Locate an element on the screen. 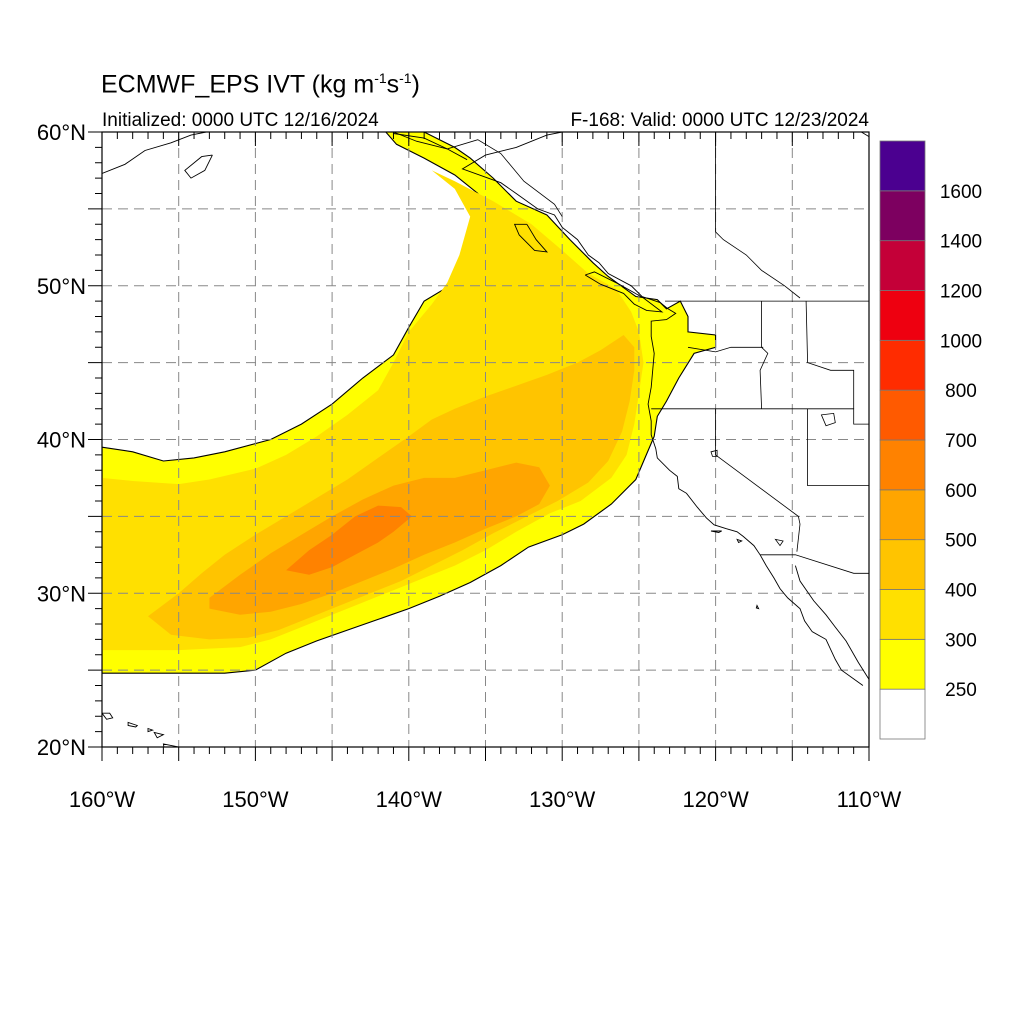 The image size is (1024, 1024). colorbar-label: 600 is located at coordinates (961, 491).